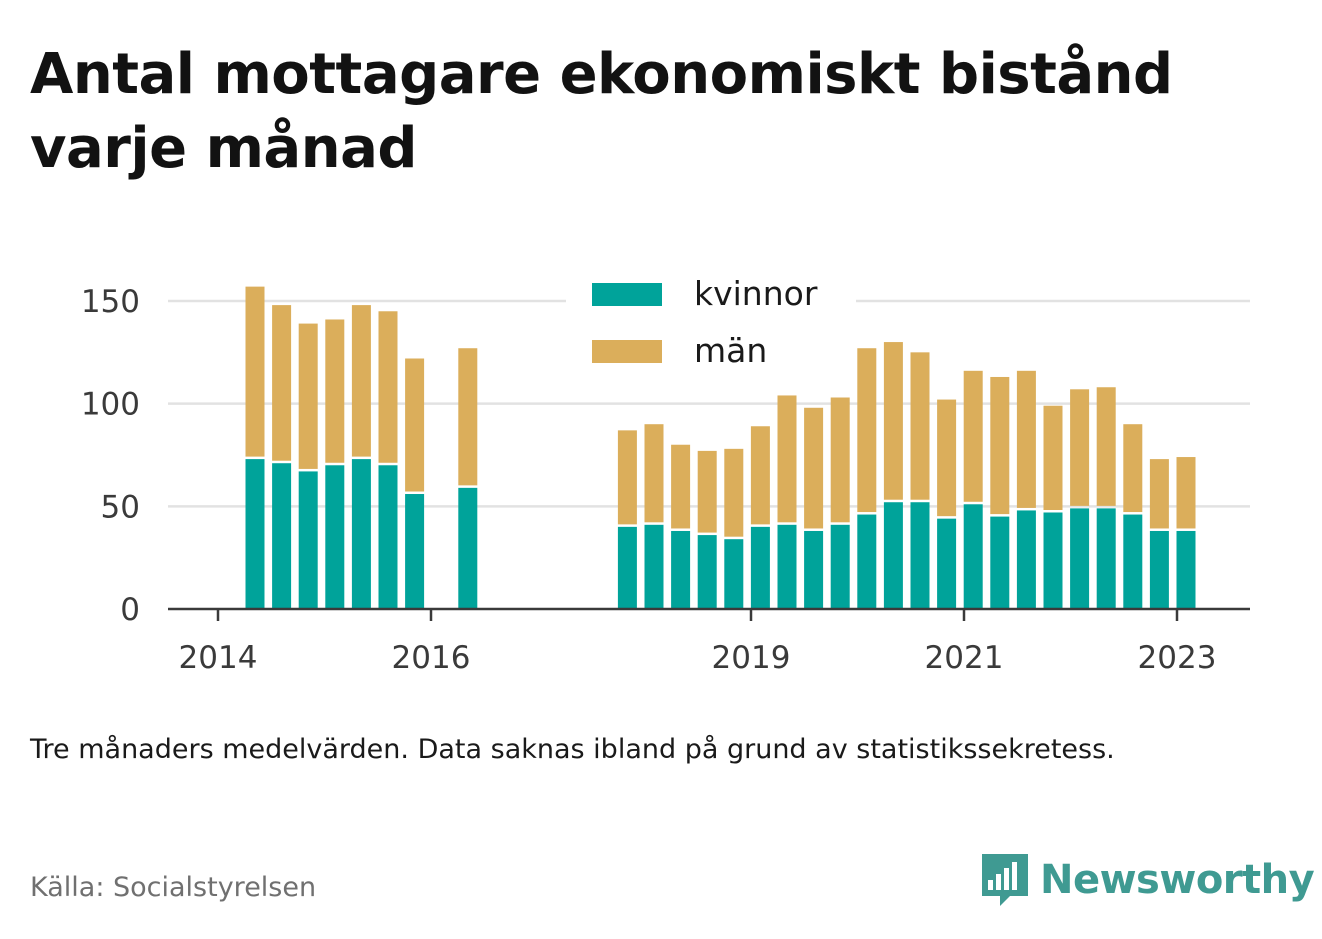 This screenshot has height=939, width=1322. I want to click on legend-label: kvinnor, so click(756, 293).